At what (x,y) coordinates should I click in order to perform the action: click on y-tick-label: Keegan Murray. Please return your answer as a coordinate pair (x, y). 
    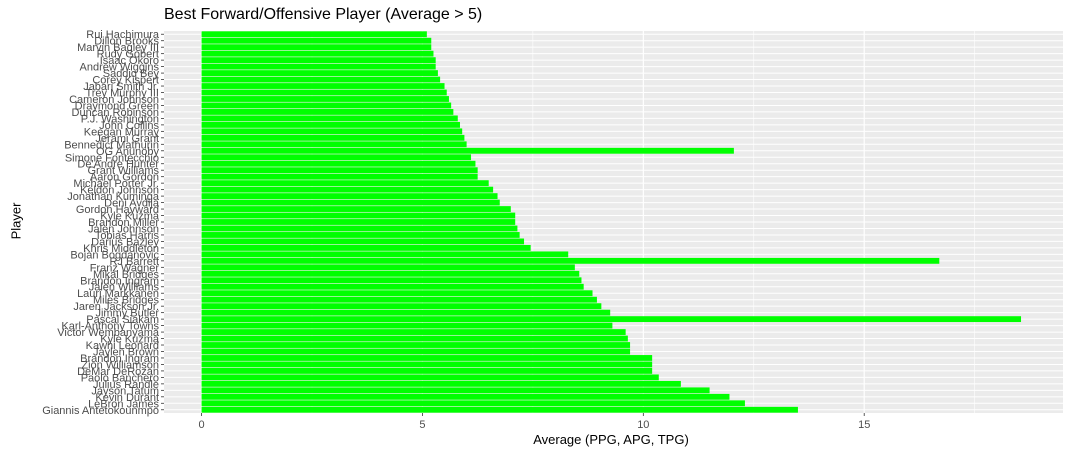
    Looking at the image, I should click on (122, 132).